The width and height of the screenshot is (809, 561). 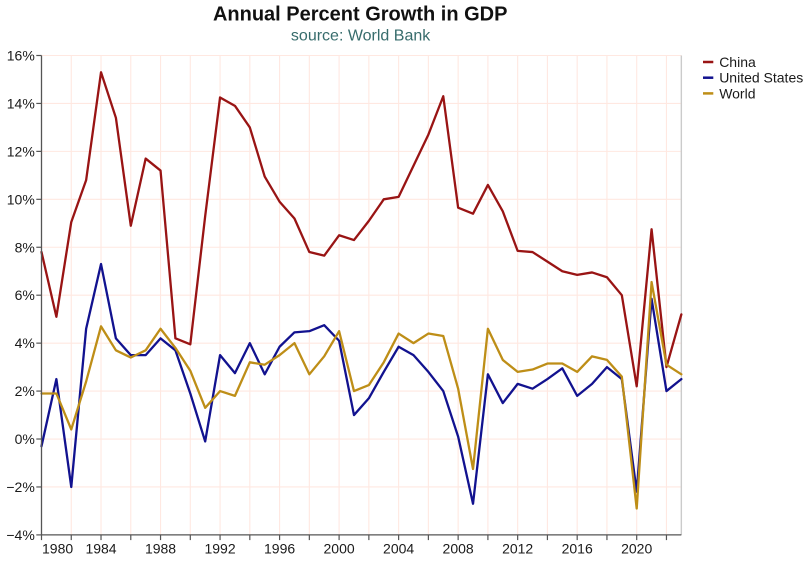 What do you see at coordinates (737, 62) in the screenshot?
I see `svg-text: China` at bounding box center [737, 62].